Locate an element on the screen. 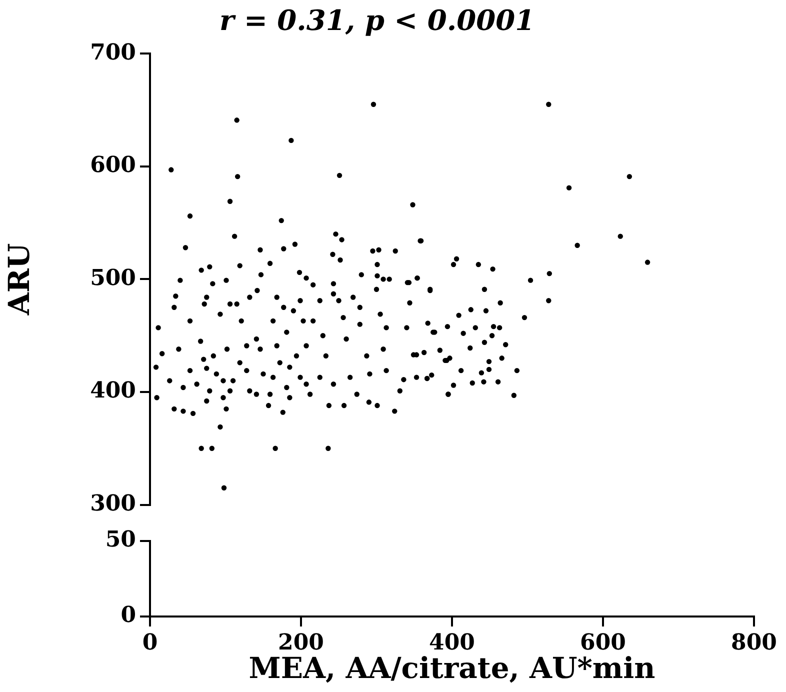 This screenshot has height=692, width=786. y-tick-label: 400 is located at coordinates (113, 391).